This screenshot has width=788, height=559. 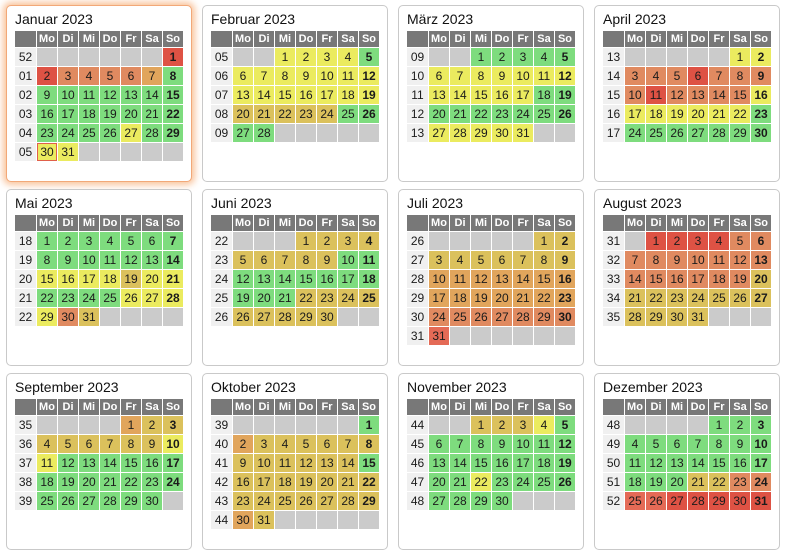 What do you see at coordinates (110, 76) in the screenshot?
I see `day-cell: 5` at bounding box center [110, 76].